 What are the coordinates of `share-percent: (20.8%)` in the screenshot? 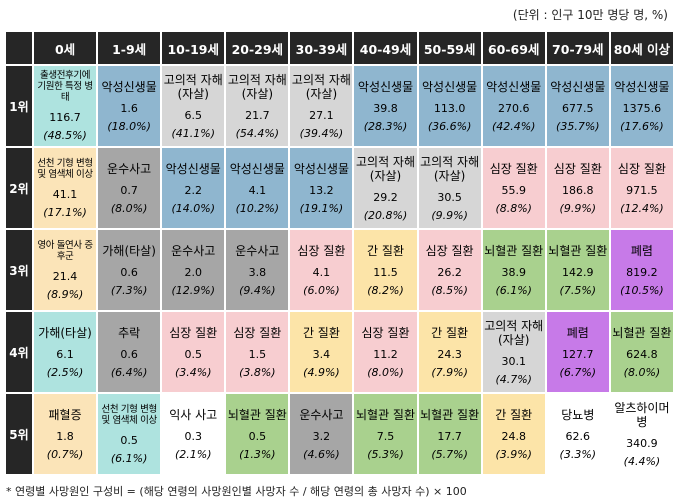 It's located at (385, 215).